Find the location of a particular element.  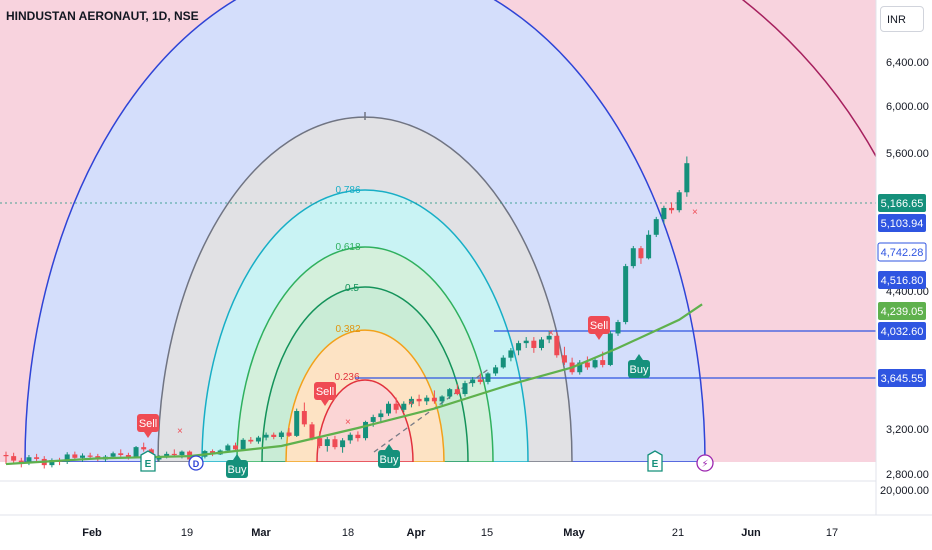

price-tag-label: 4,032.60 is located at coordinates (902, 332).